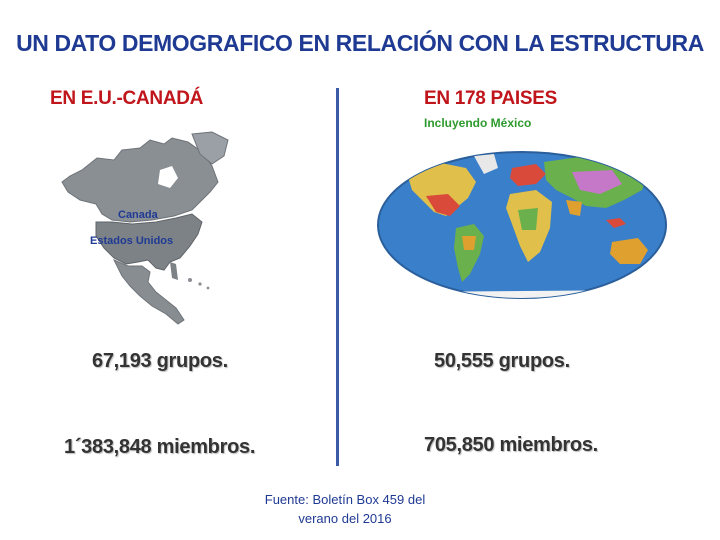 The height and width of the screenshot is (540, 720). I want to click on north-america-map-icon: Canada Estados Unidos, so click(145, 228).